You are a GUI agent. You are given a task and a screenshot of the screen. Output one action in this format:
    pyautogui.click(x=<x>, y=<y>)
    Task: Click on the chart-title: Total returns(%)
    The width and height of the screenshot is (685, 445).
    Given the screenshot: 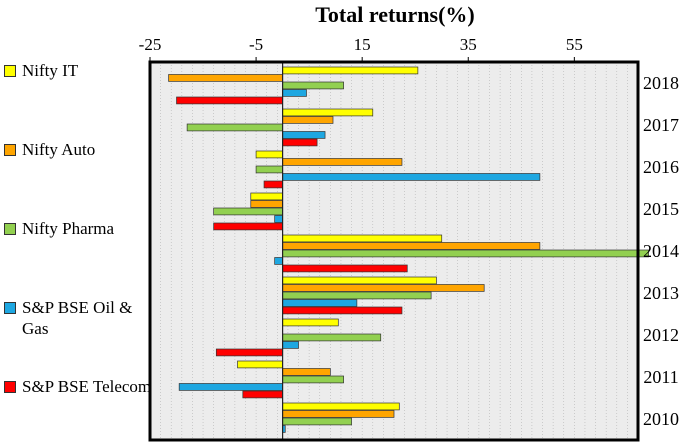 What is the action you would take?
    pyautogui.click(x=395, y=14)
    